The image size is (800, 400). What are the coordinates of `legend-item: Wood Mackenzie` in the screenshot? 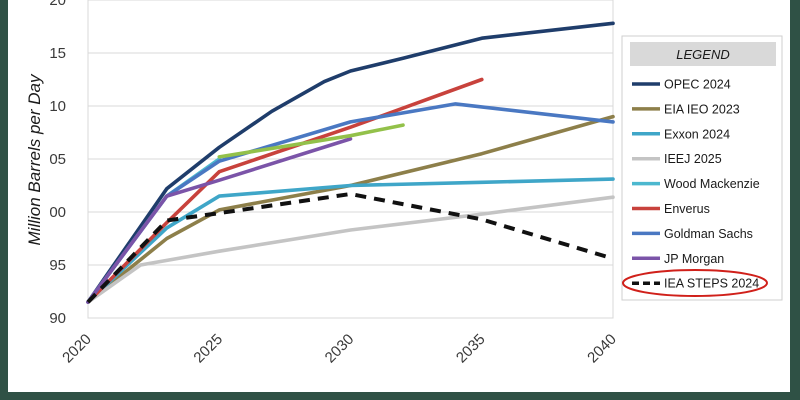 It's located at (696, 184).